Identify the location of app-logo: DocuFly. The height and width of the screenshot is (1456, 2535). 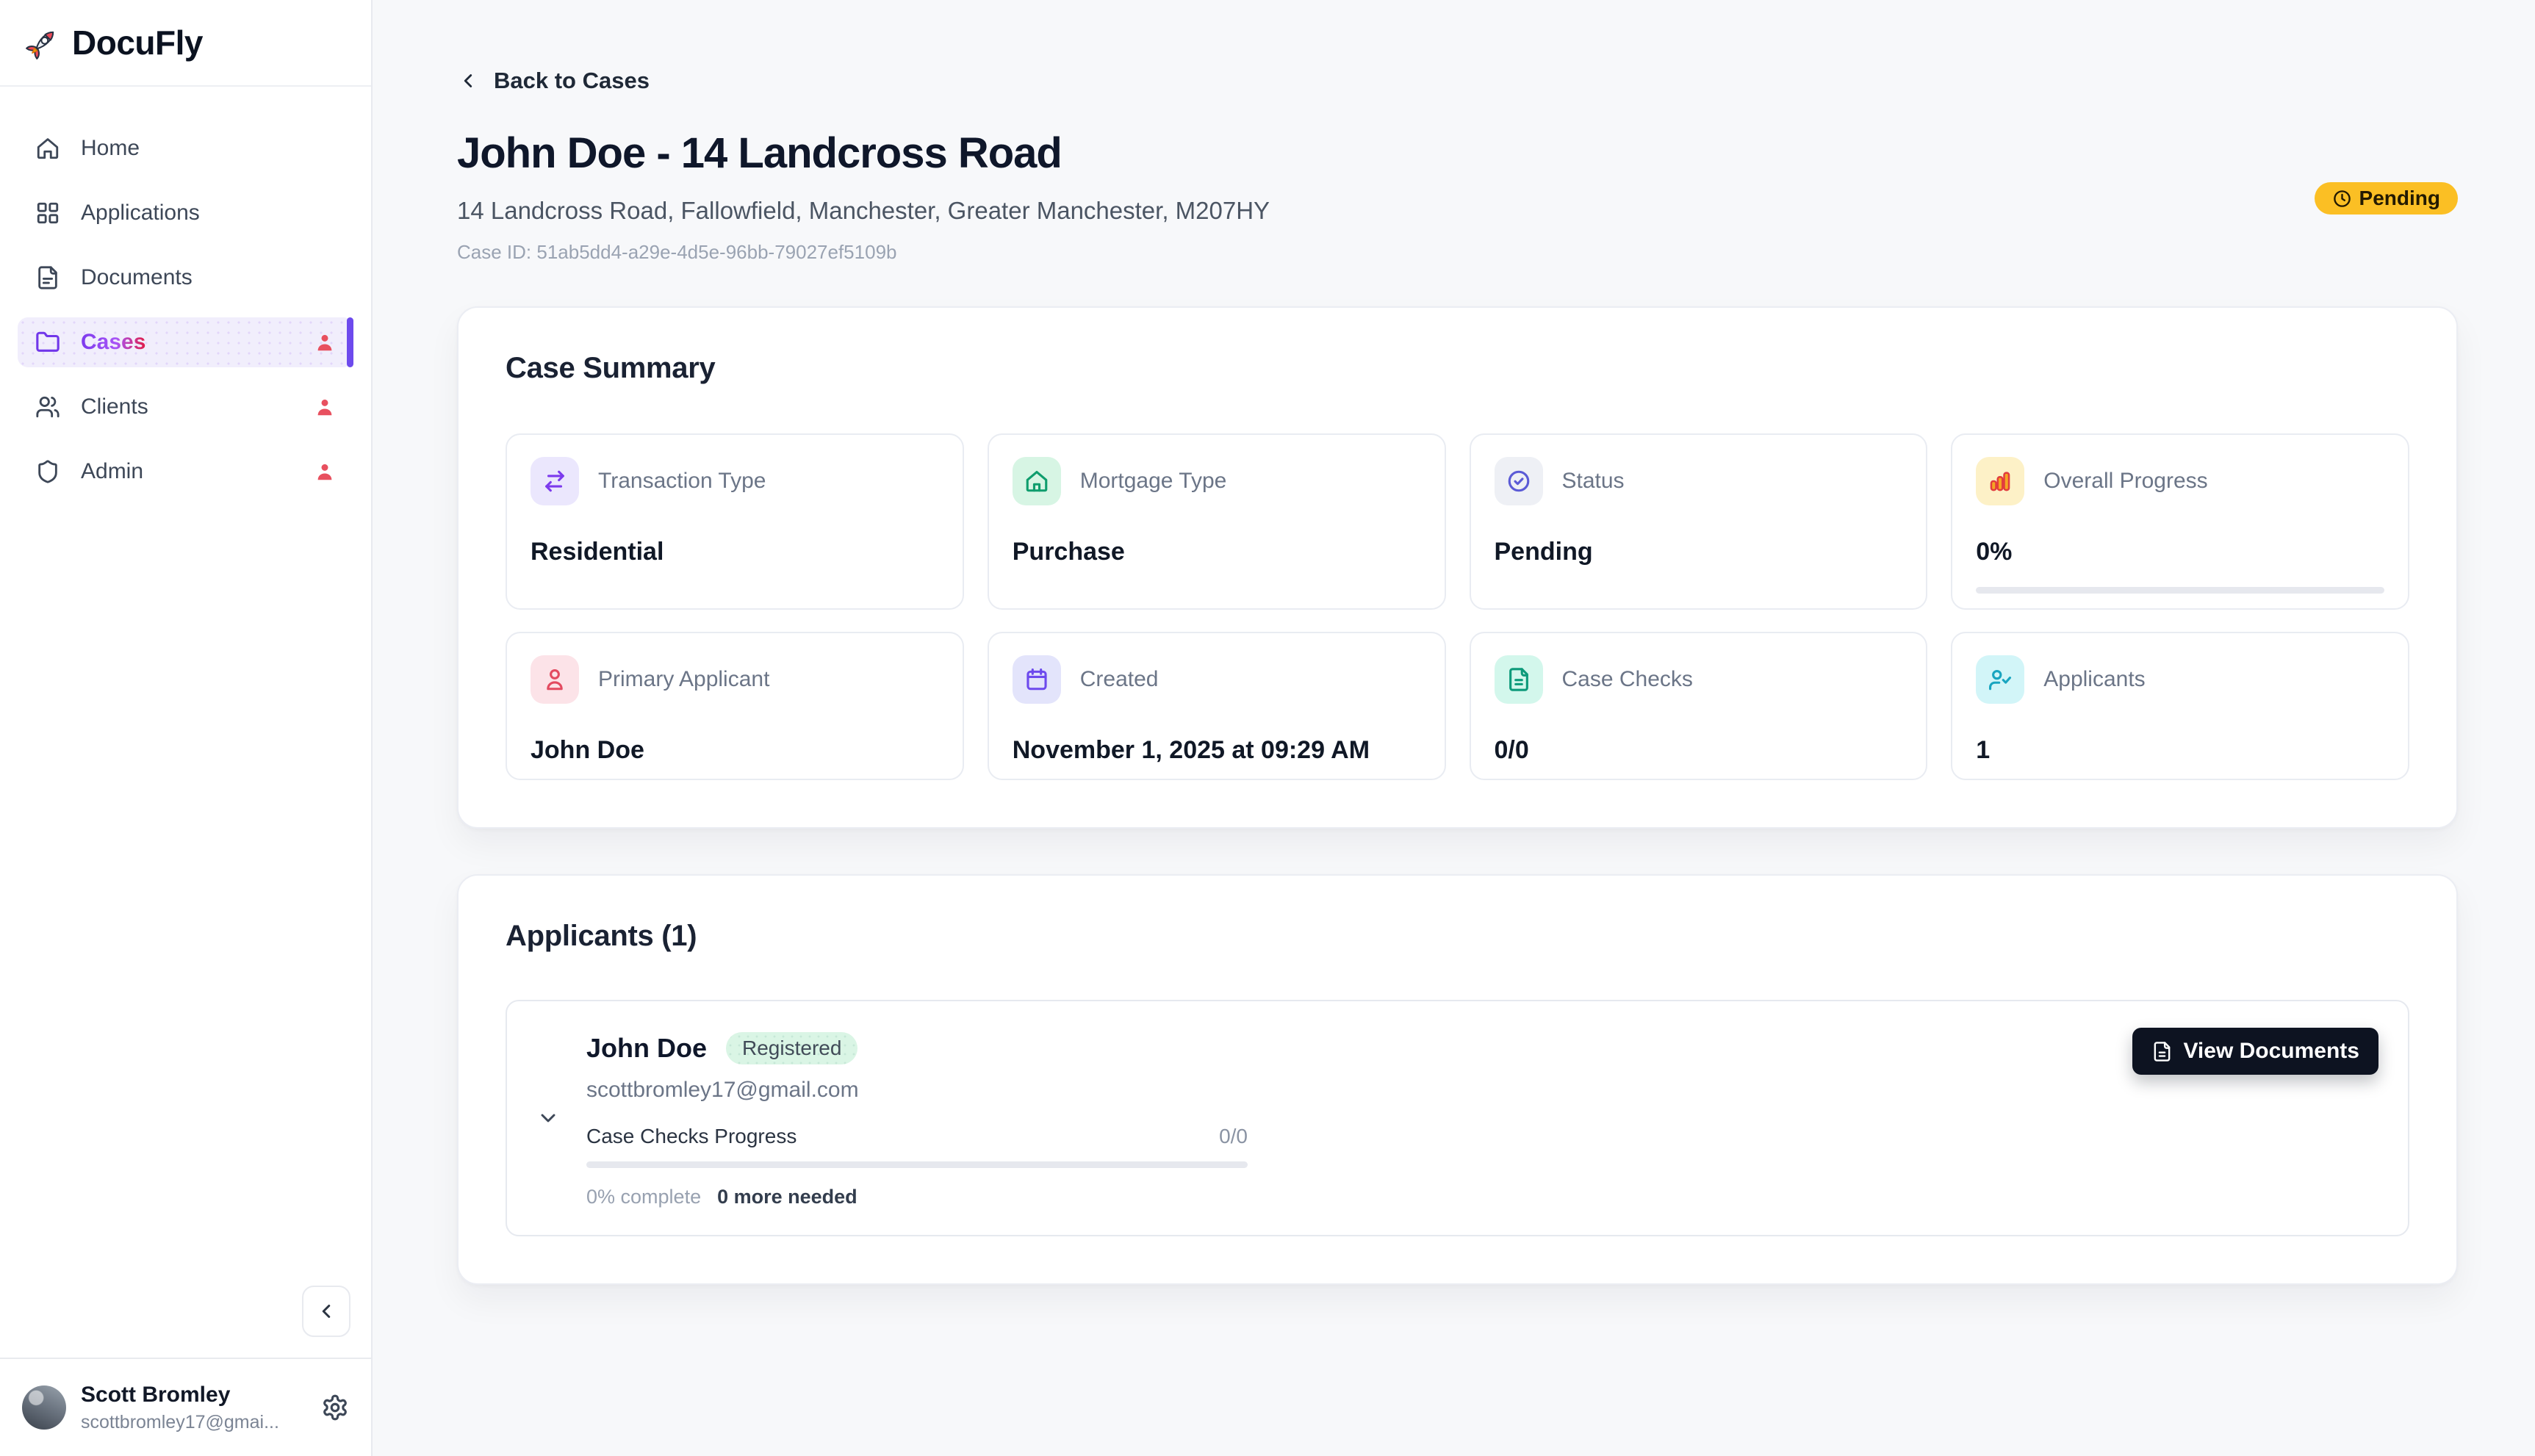
(185, 43).